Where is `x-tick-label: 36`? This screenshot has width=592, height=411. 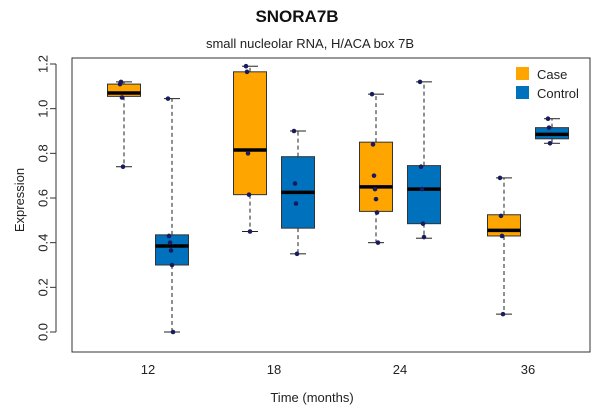 x-tick-label: 36 is located at coordinates (528, 369).